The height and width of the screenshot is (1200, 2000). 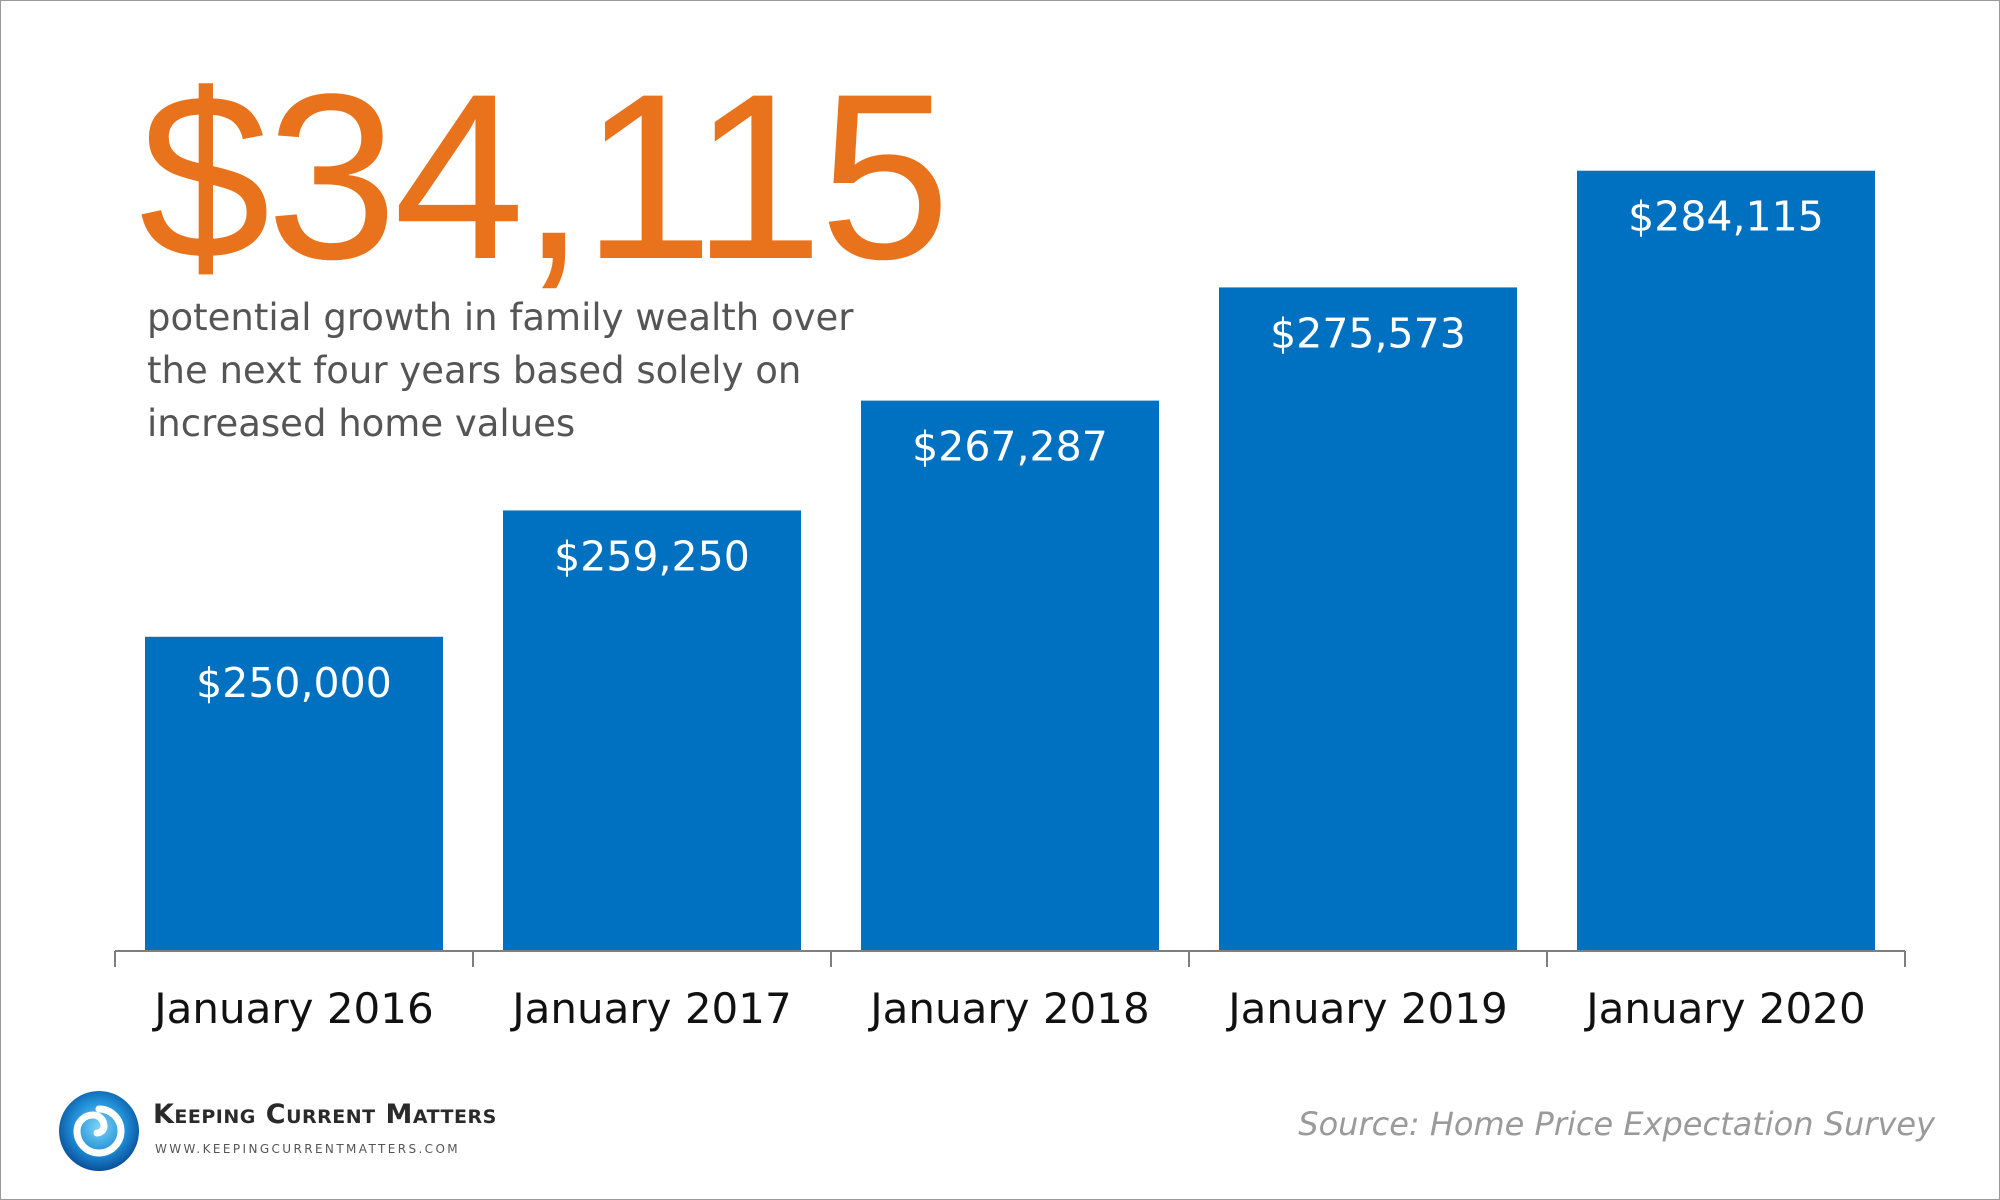 What do you see at coordinates (1368, 333) in the screenshot?
I see `bar-value-label: $275,573` at bounding box center [1368, 333].